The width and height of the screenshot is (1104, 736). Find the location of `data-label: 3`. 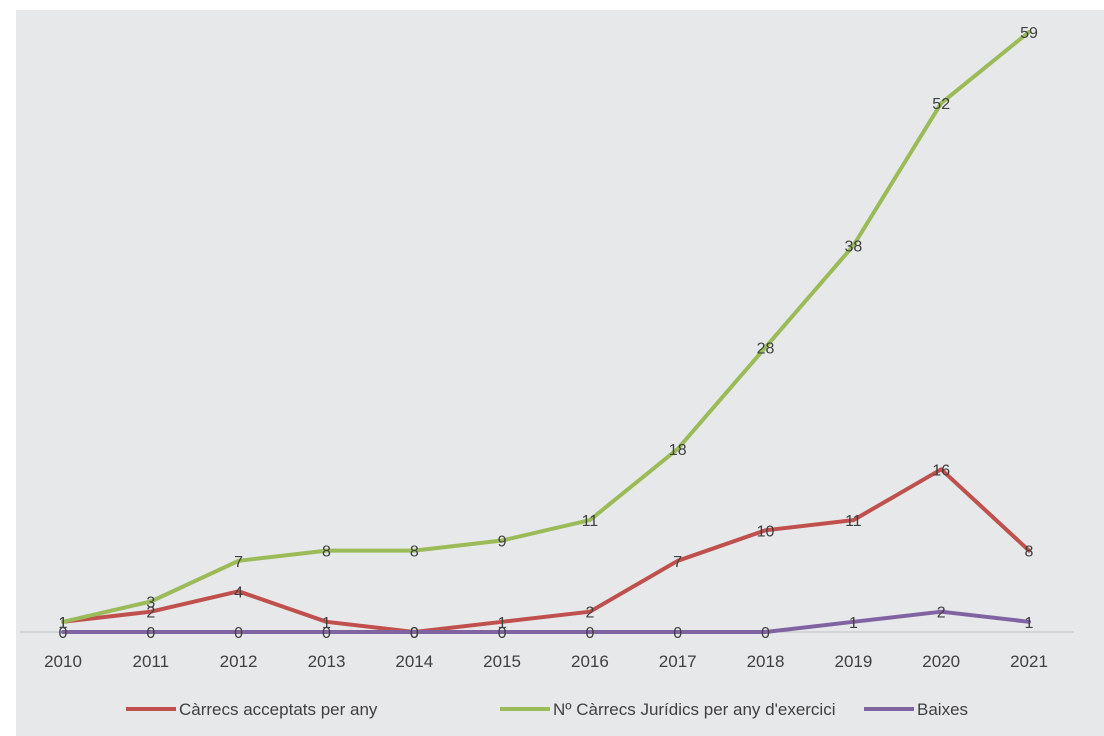

data-label: 3 is located at coordinates (150, 603).